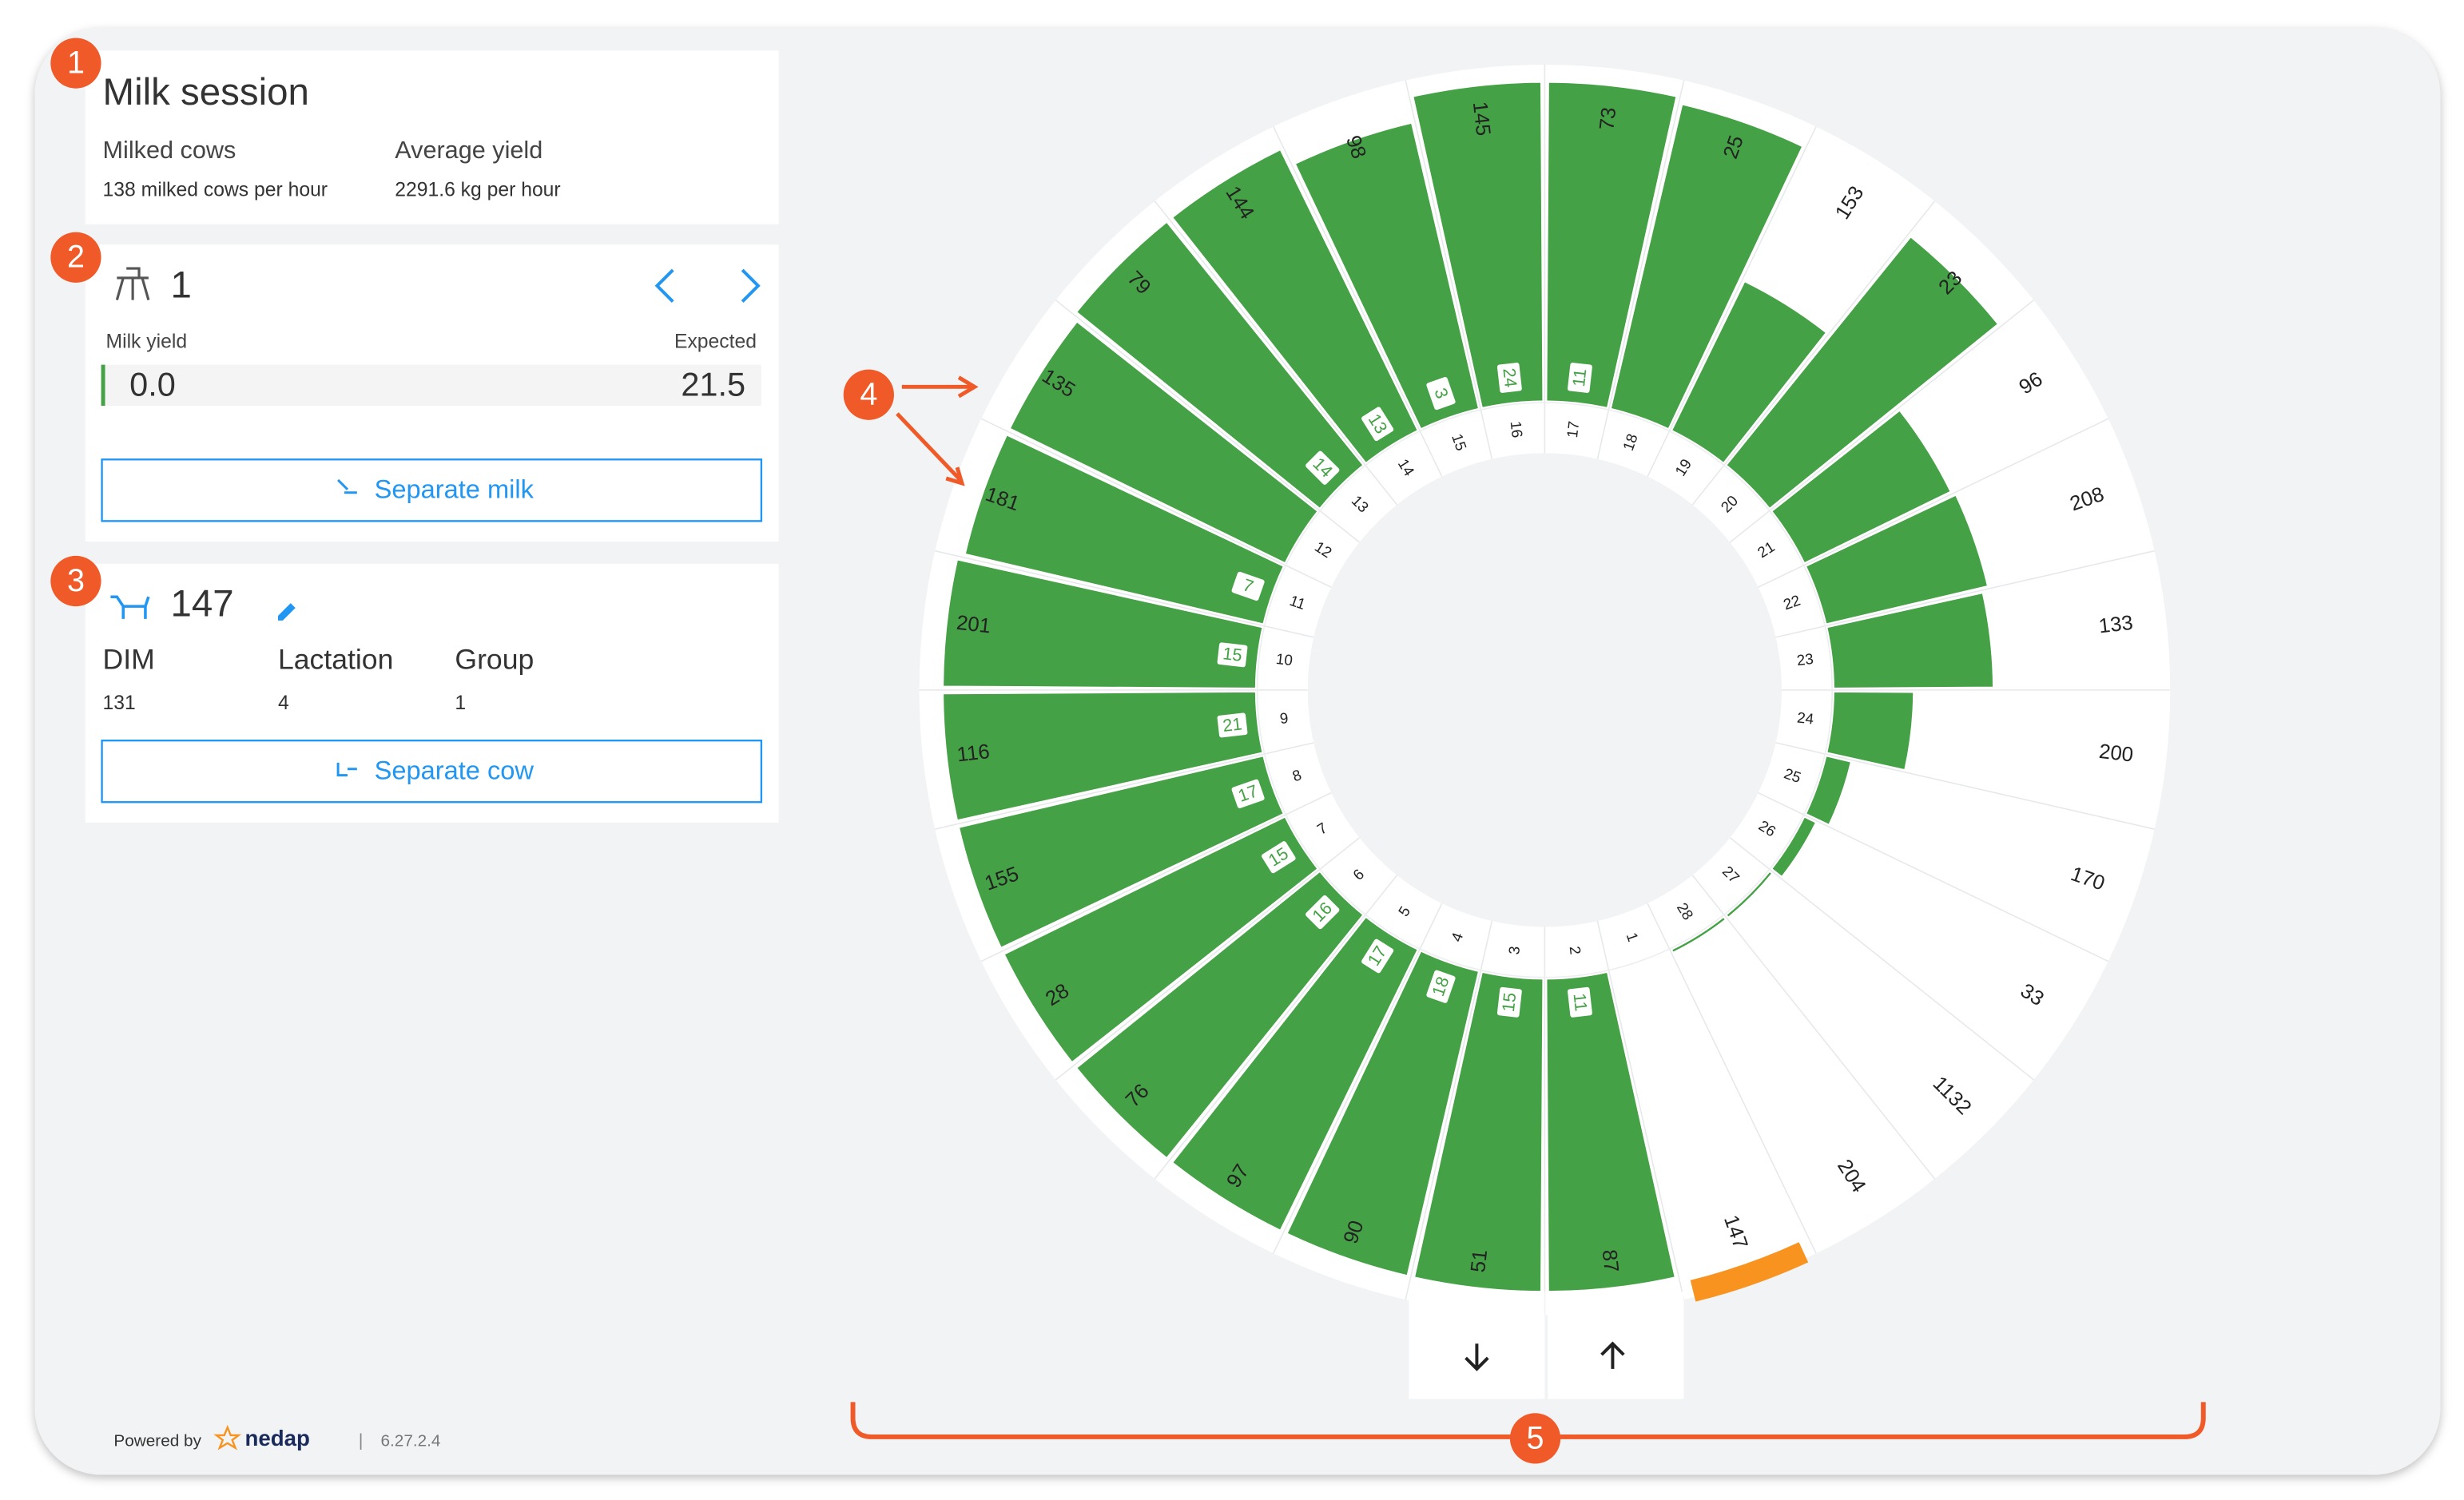 The width and height of the screenshot is (2464, 1500). What do you see at coordinates (129, 660) in the screenshot?
I see `field-label: DIM` at bounding box center [129, 660].